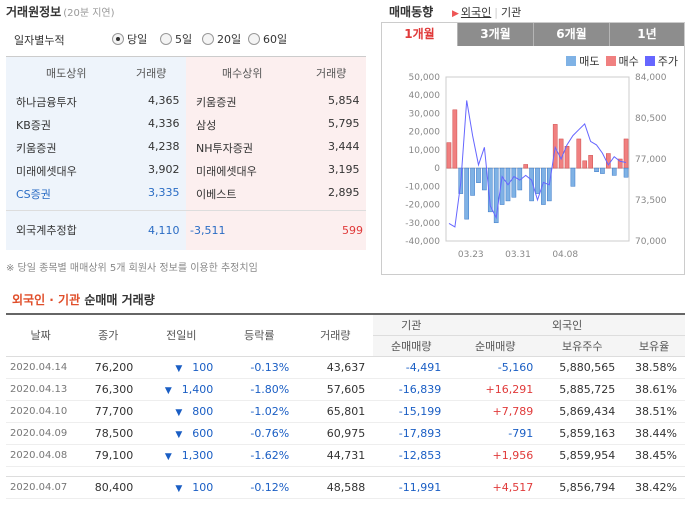  I want to click on sell-broker-name: 미래에셋대우, so click(46, 171).